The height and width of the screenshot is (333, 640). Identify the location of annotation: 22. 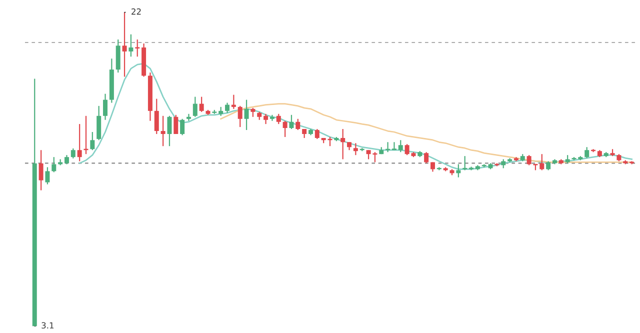
(136, 11).